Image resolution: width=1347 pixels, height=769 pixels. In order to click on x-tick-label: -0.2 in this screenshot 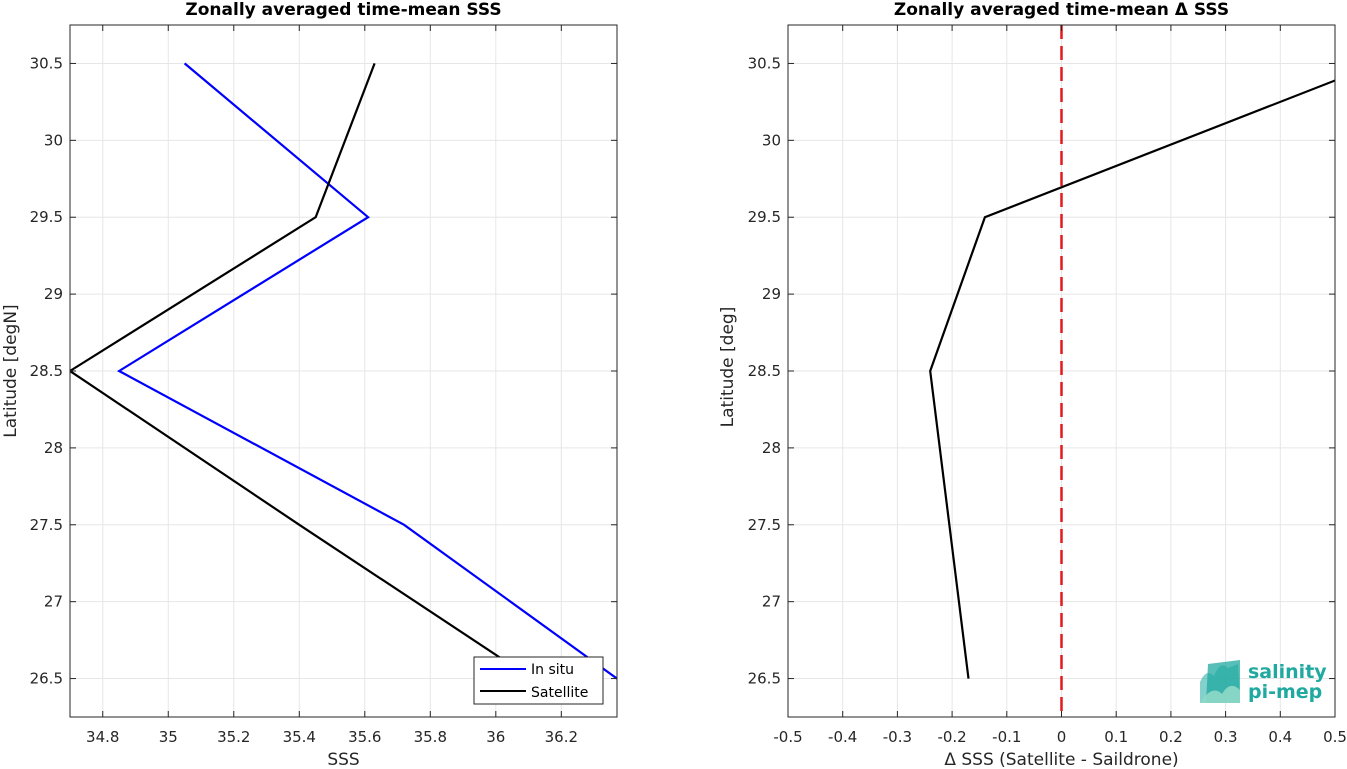, I will do `click(951, 737)`.